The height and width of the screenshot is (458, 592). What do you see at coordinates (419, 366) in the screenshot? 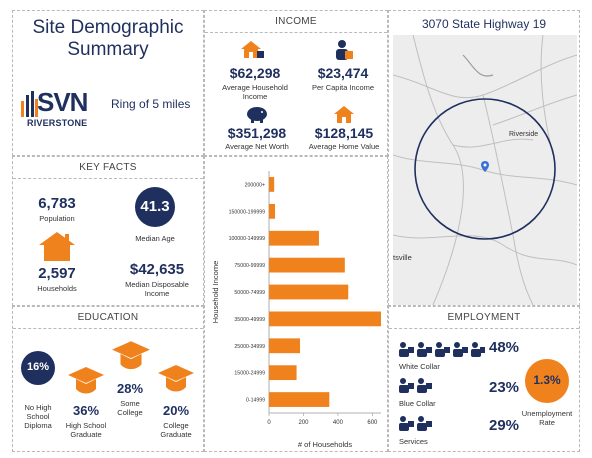
I see `white-collar-label: White Collar` at bounding box center [419, 366].